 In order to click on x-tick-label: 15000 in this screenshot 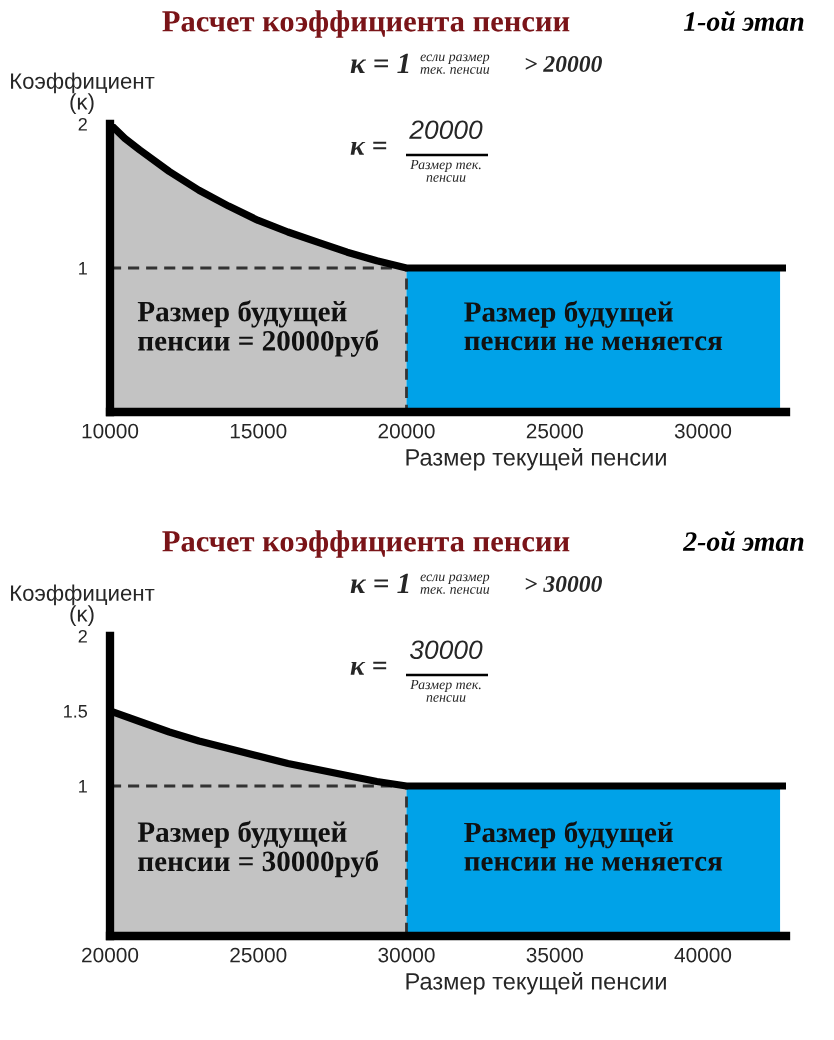, I will do `click(258, 431)`.